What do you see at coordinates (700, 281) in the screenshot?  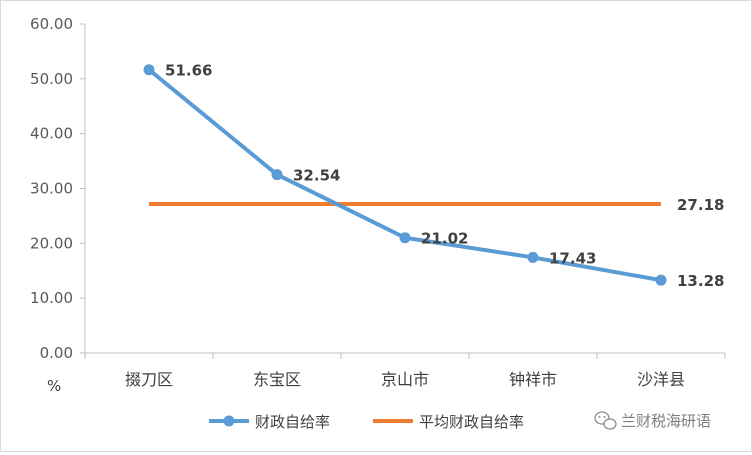 I see `fiscal-data-label: 13.28` at bounding box center [700, 281].